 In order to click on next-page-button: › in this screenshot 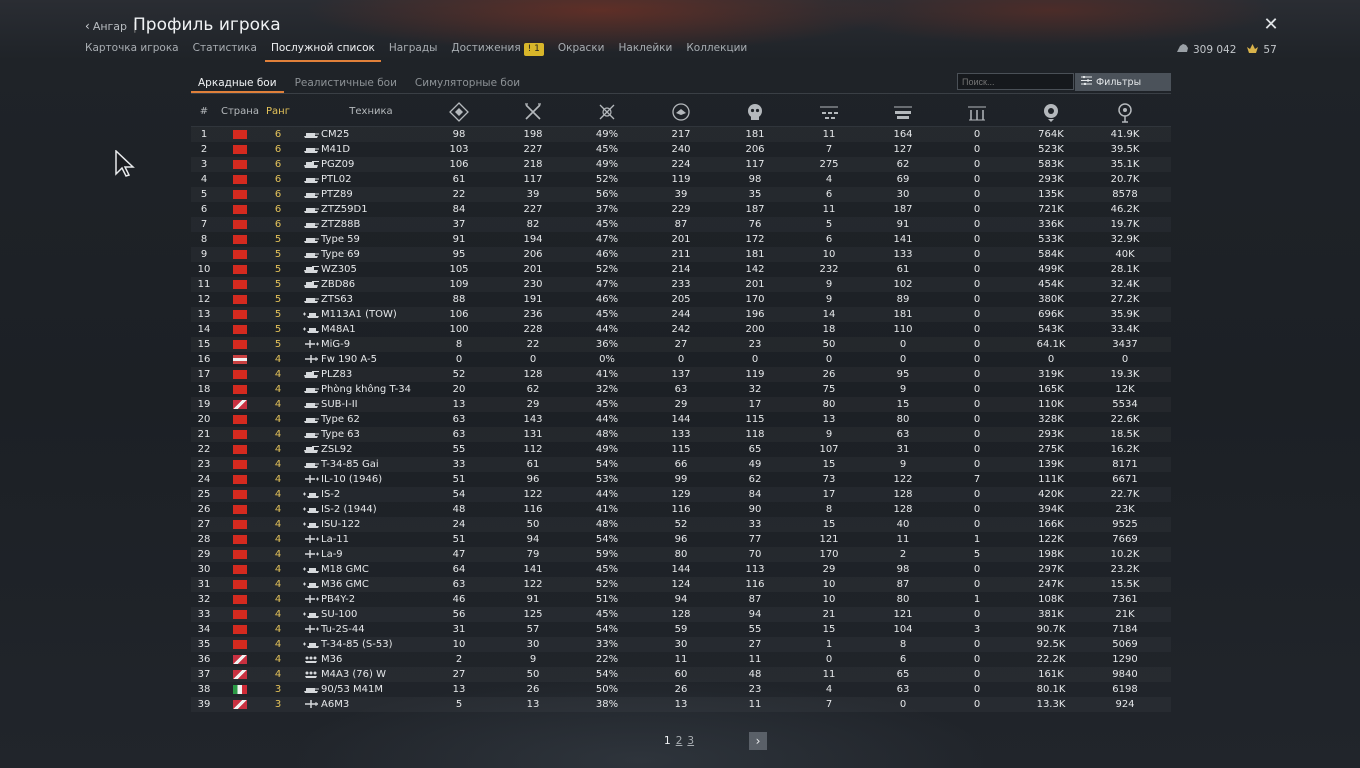, I will do `click(758, 741)`.